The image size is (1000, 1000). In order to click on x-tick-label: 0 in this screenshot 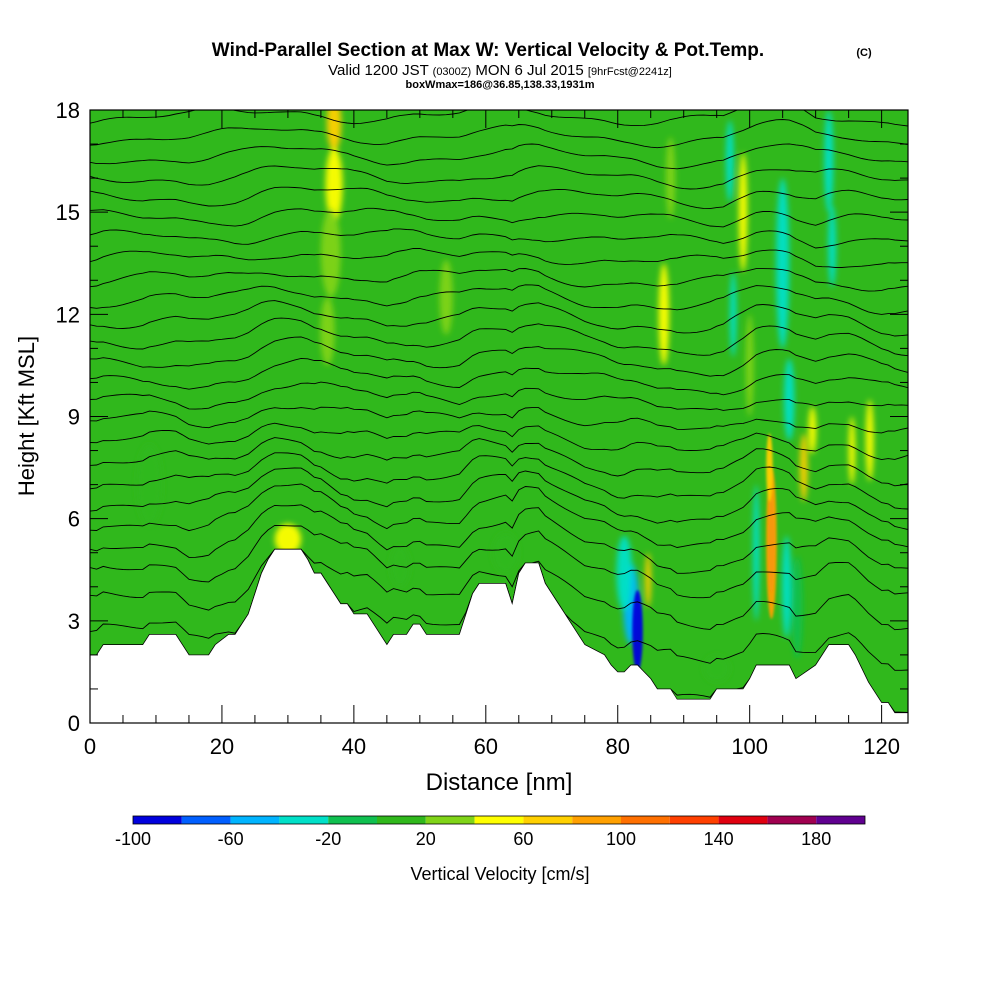, I will do `click(90, 746)`.